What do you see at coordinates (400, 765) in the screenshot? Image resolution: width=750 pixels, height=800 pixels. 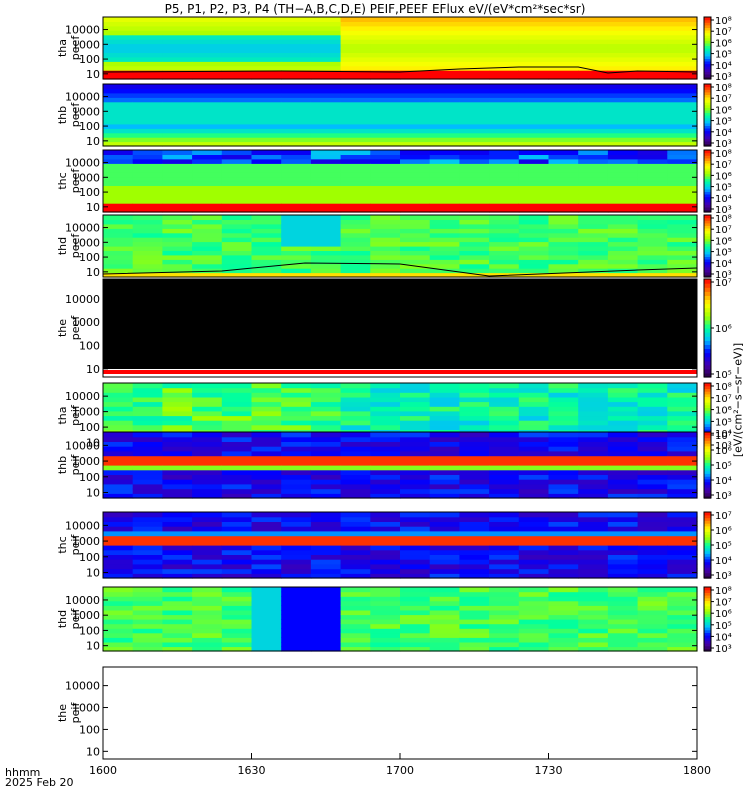 I see `x-axis: 1600 1630 1700 1730 1800` at bounding box center [400, 765].